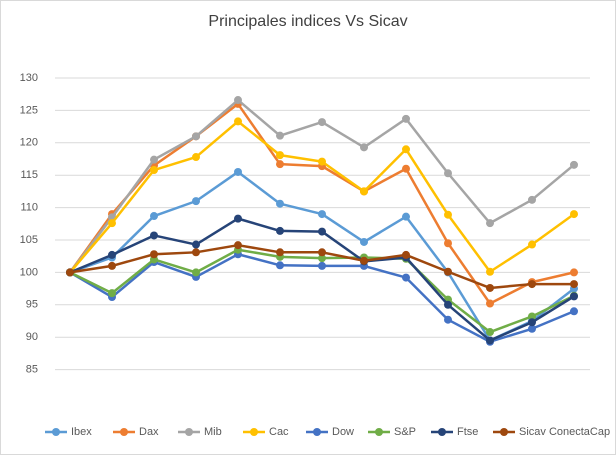 This screenshot has height=455, width=616. What do you see at coordinates (29, 272) in the screenshot?
I see `y-tick-label: 100` at bounding box center [29, 272].